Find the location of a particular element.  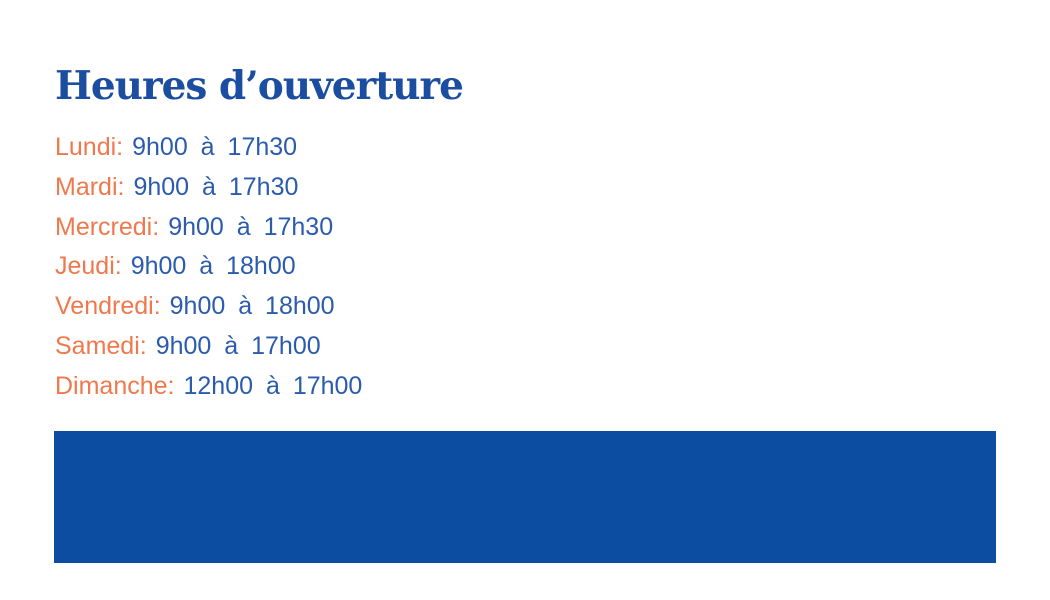

day-label: Jeudi: is located at coordinates (88, 266).